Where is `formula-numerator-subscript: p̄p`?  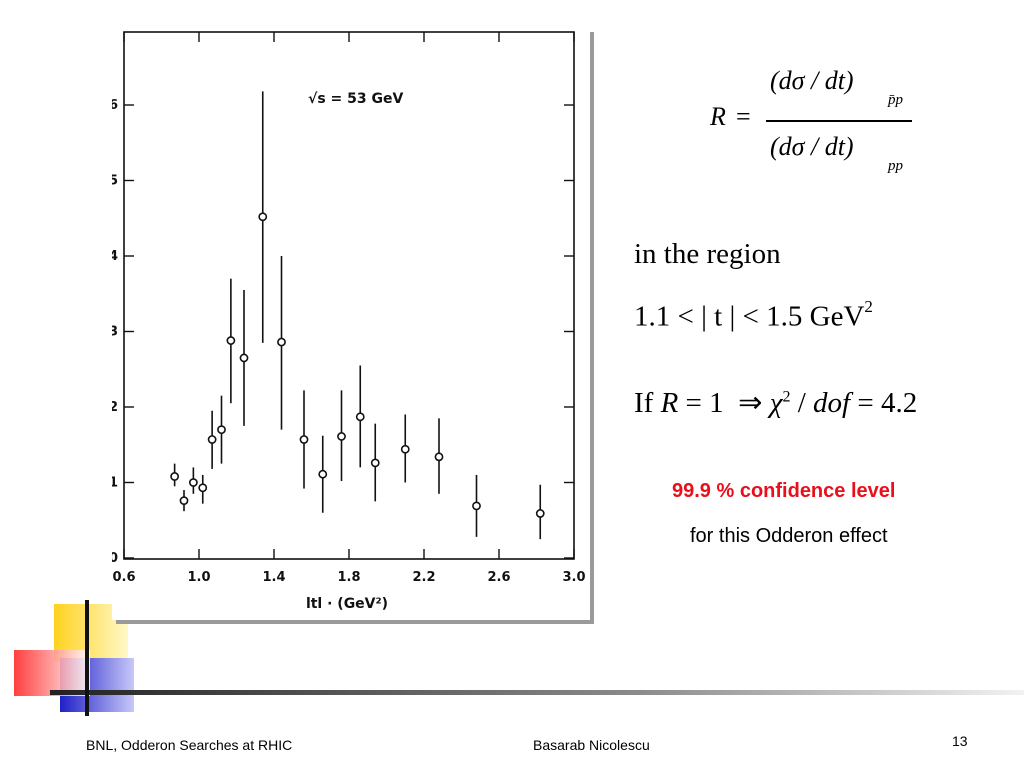
formula-numerator-subscript: p̄p is located at coordinates (895, 100).